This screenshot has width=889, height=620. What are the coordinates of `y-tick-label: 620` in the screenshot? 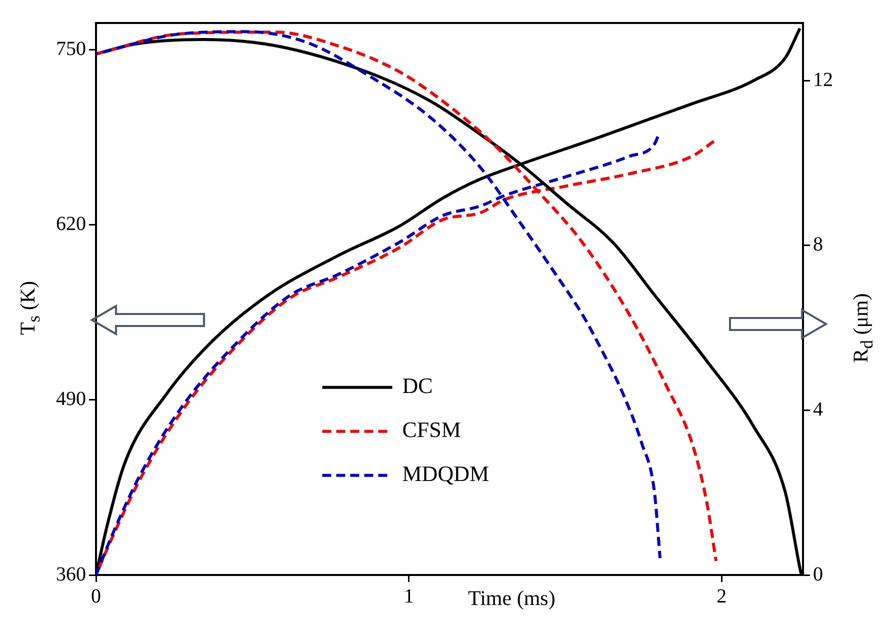 It's located at (71, 224).